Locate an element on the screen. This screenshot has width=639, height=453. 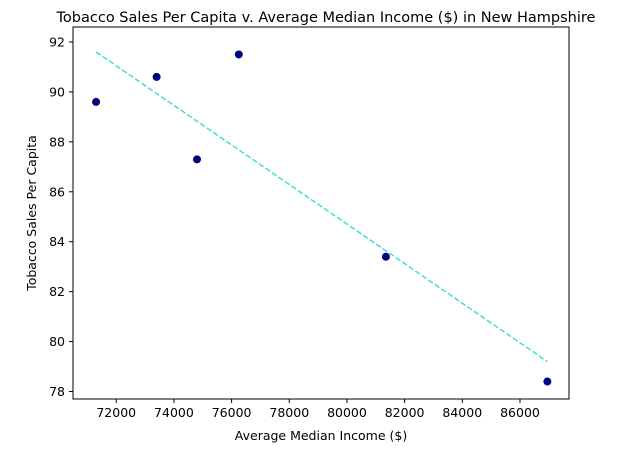
x-tick-label: 84000 is located at coordinates (462, 412).